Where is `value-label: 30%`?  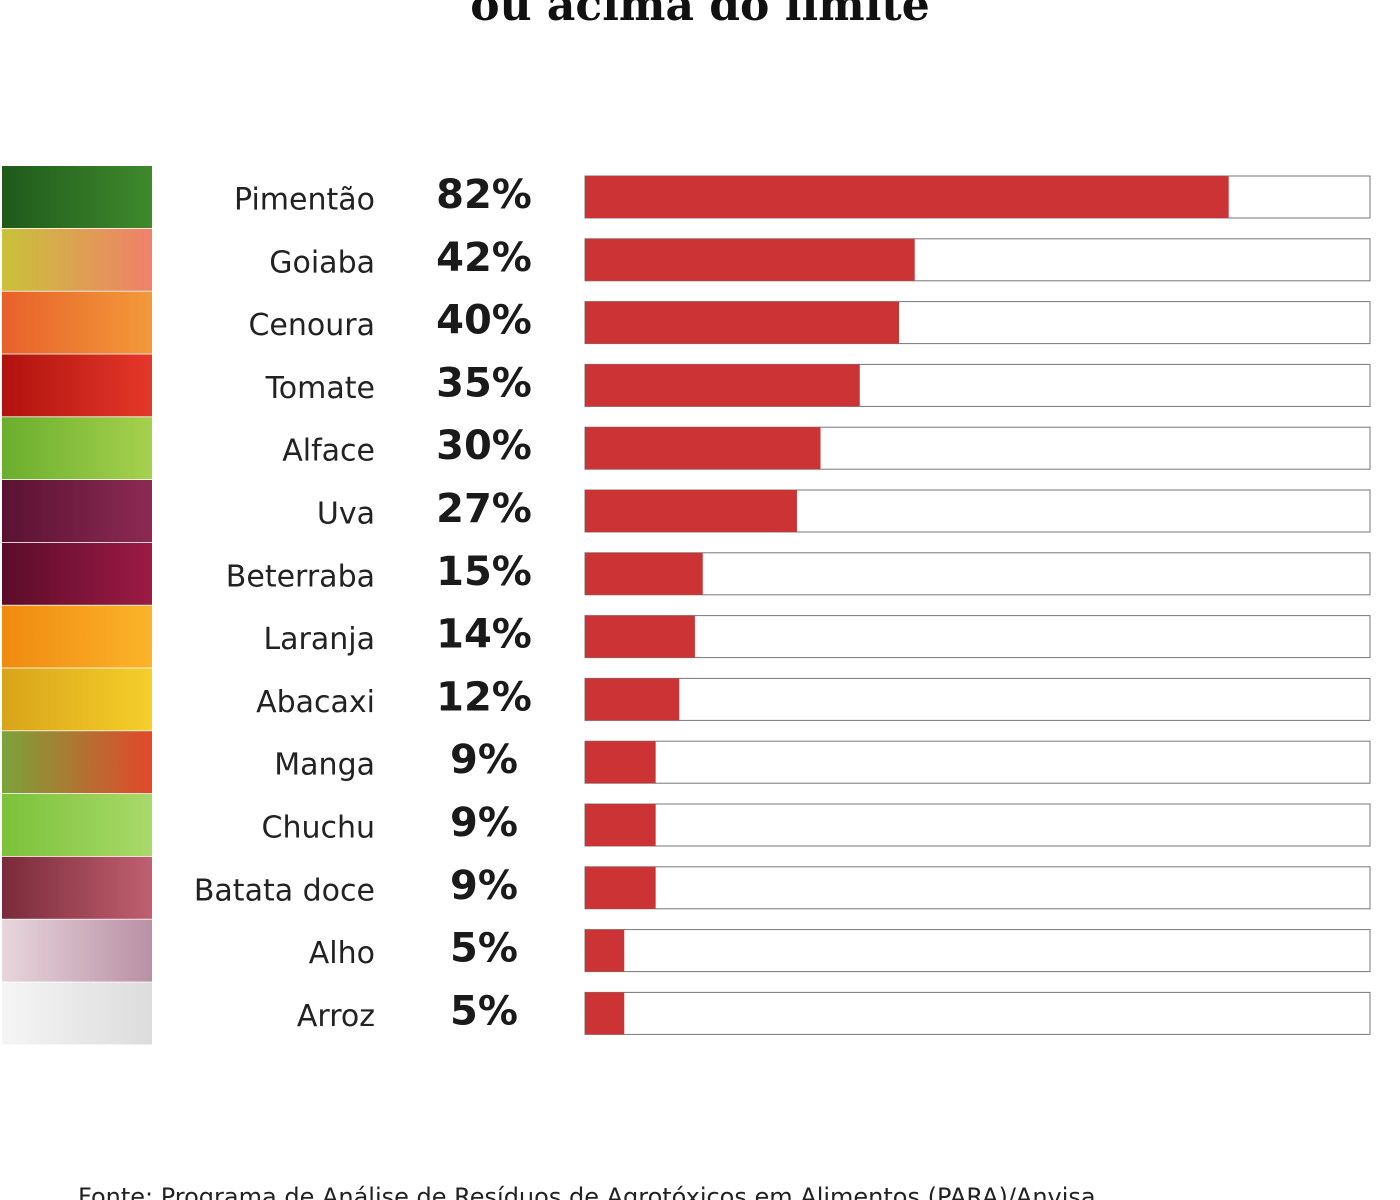
value-label: 30% is located at coordinates (484, 446).